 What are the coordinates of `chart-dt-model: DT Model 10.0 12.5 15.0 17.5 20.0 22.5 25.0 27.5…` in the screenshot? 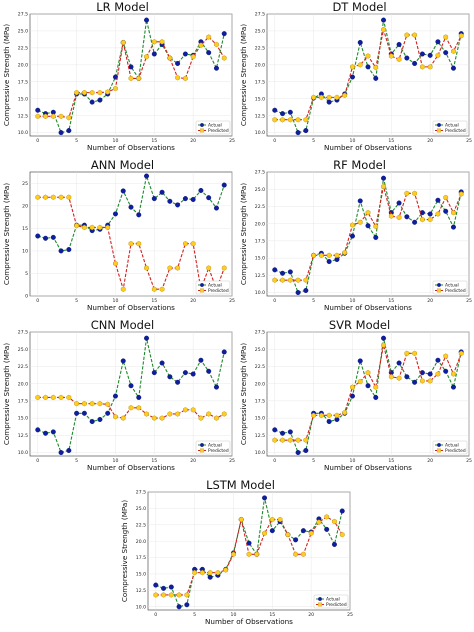 It's located at (355, 76).